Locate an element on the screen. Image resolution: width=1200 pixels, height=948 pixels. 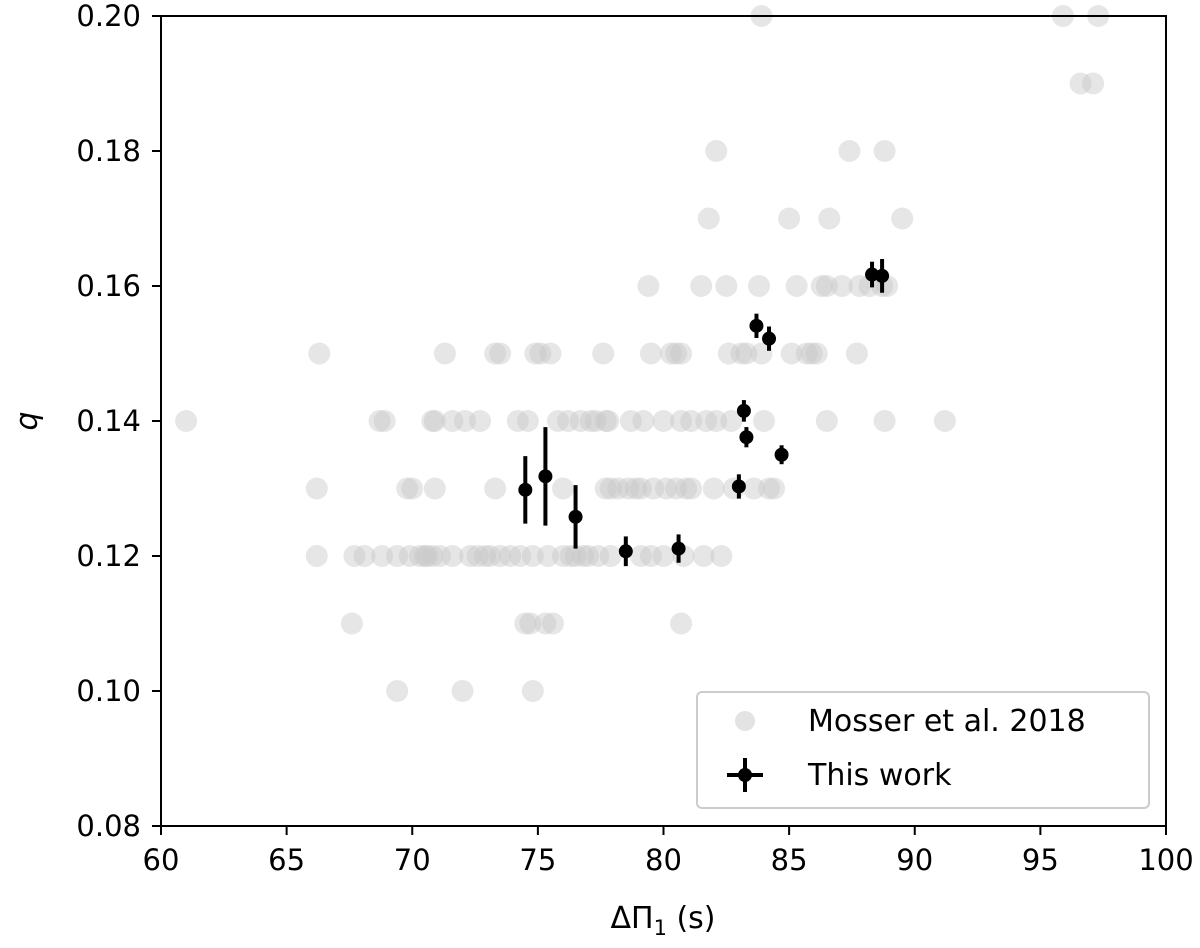
x-tick-label: 80 is located at coordinates (663, 860).